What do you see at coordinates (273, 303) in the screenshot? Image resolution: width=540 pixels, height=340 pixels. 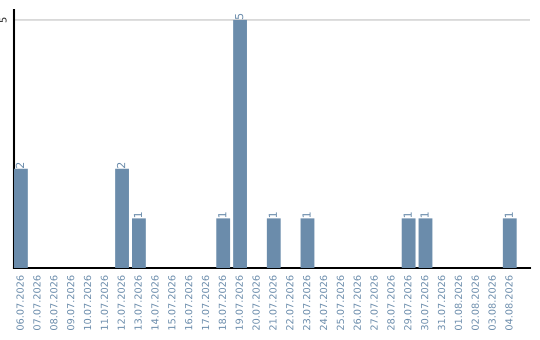 I see `x-tick-label: 21.07.2026` at bounding box center [273, 303].